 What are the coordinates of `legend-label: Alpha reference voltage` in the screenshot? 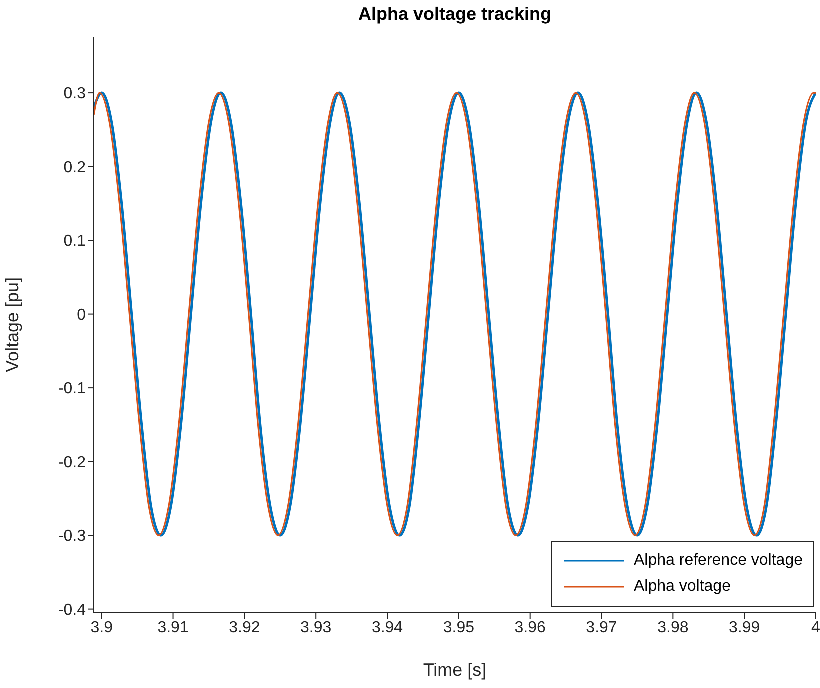 It's located at (718, 561).